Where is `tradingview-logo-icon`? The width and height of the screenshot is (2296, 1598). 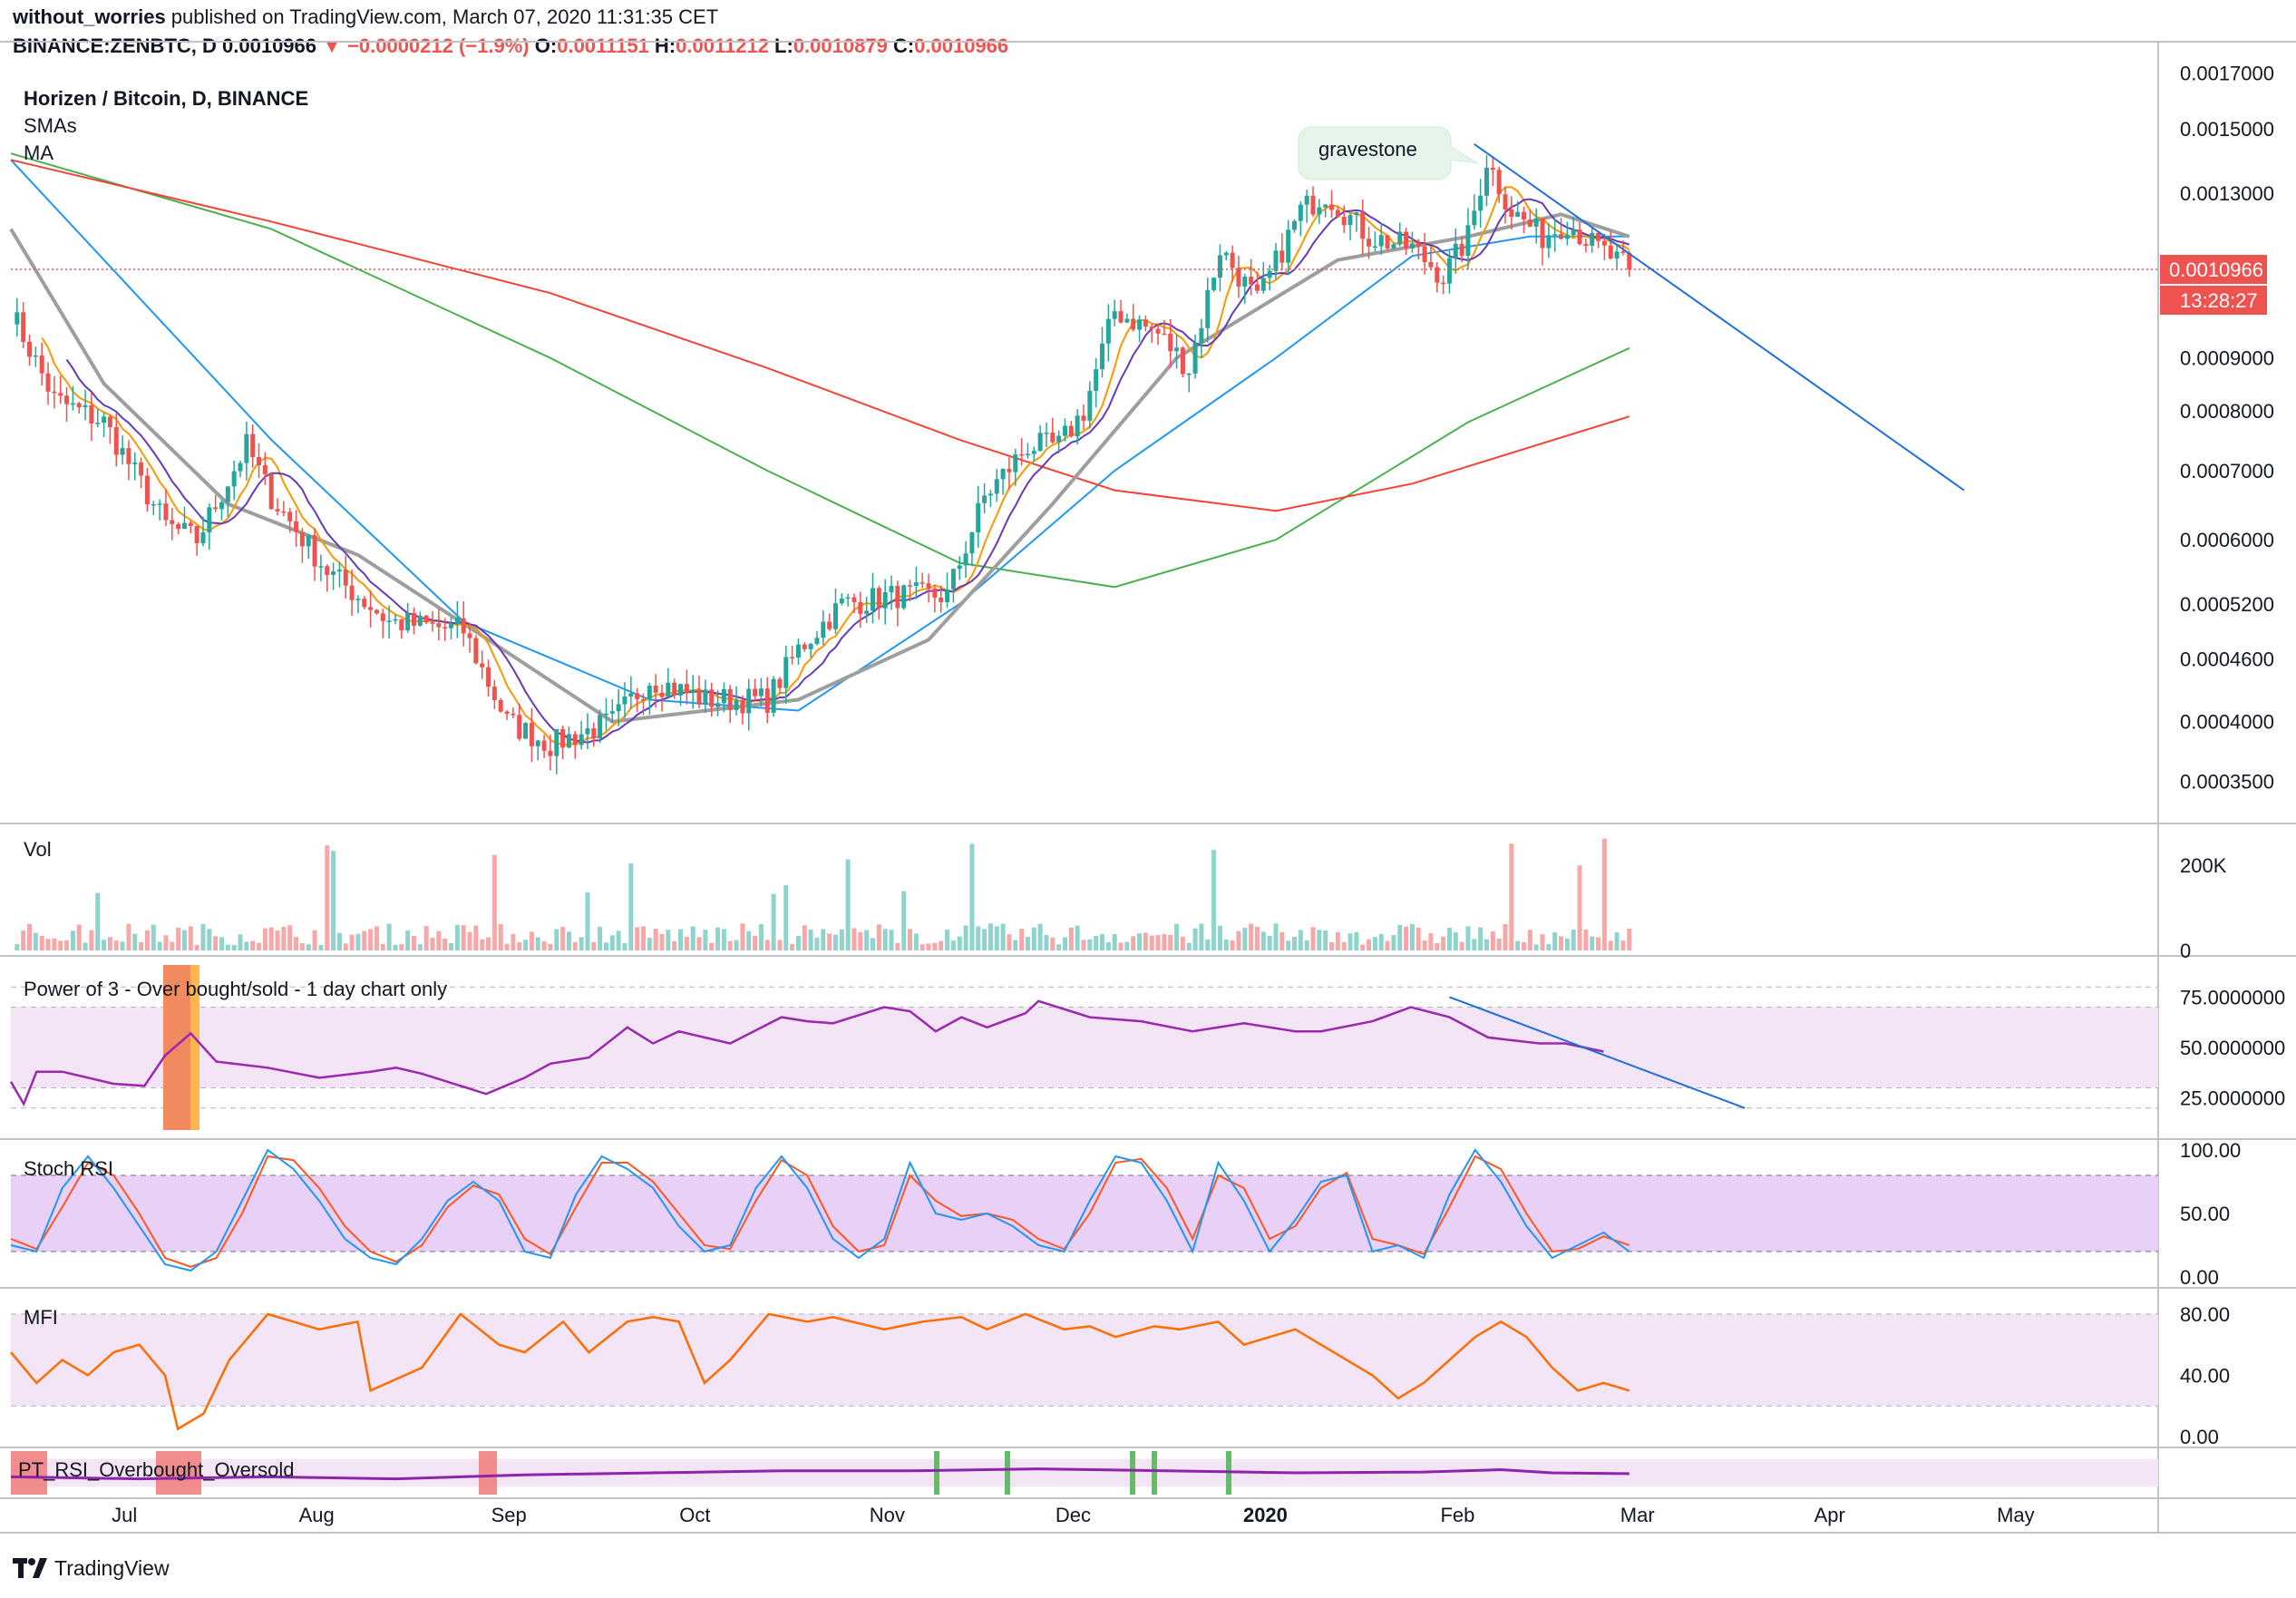
tradingview-logo-icon is located at coordinates (30, 1568).